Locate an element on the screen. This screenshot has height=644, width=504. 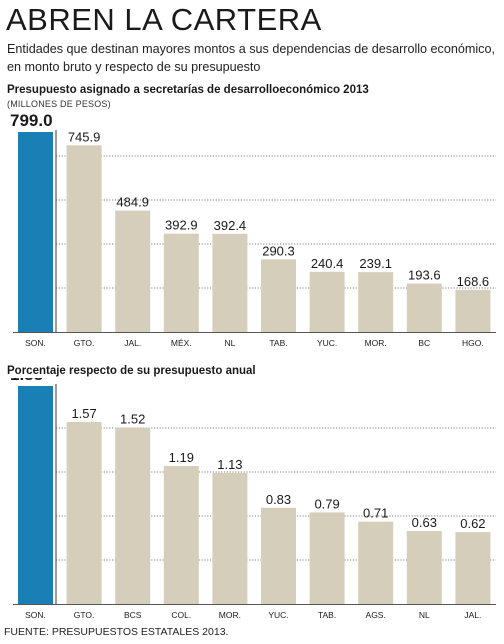
bar-mx is located at coordinates (181, 282).